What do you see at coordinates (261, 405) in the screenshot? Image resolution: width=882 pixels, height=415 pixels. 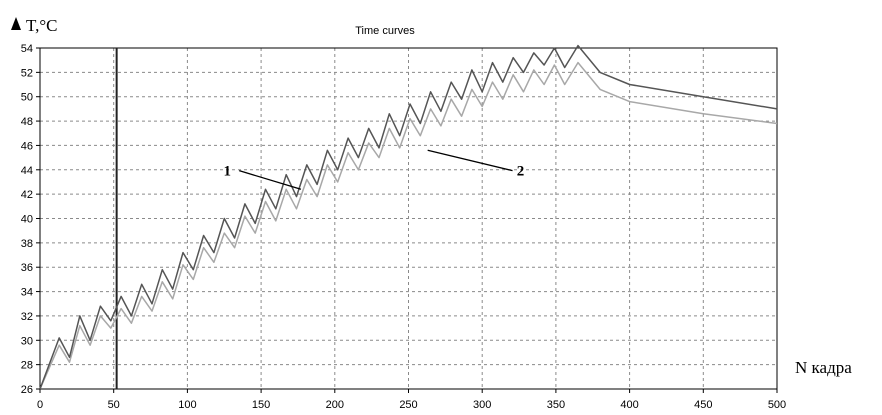 I see `x-tick-label: 150` at bounding box center [261, 405].